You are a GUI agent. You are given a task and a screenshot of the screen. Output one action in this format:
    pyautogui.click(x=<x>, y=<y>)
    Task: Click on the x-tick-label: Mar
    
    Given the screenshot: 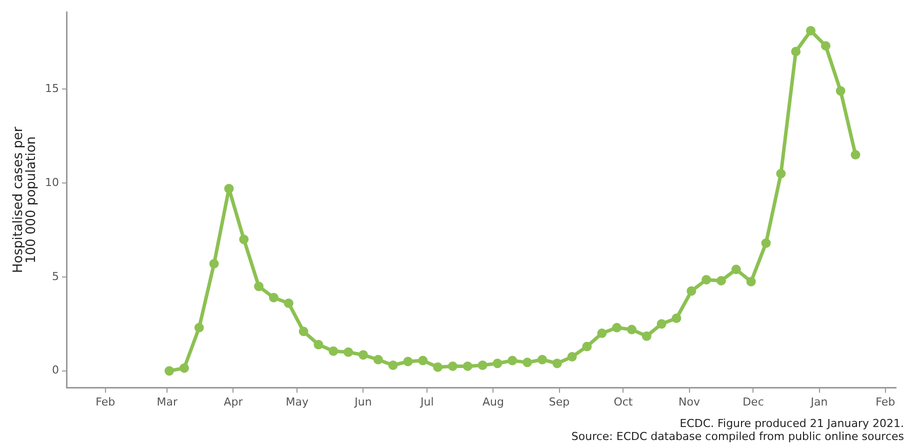 What is the action you would take?
    pyautogui.click(x=167, y=401)
    